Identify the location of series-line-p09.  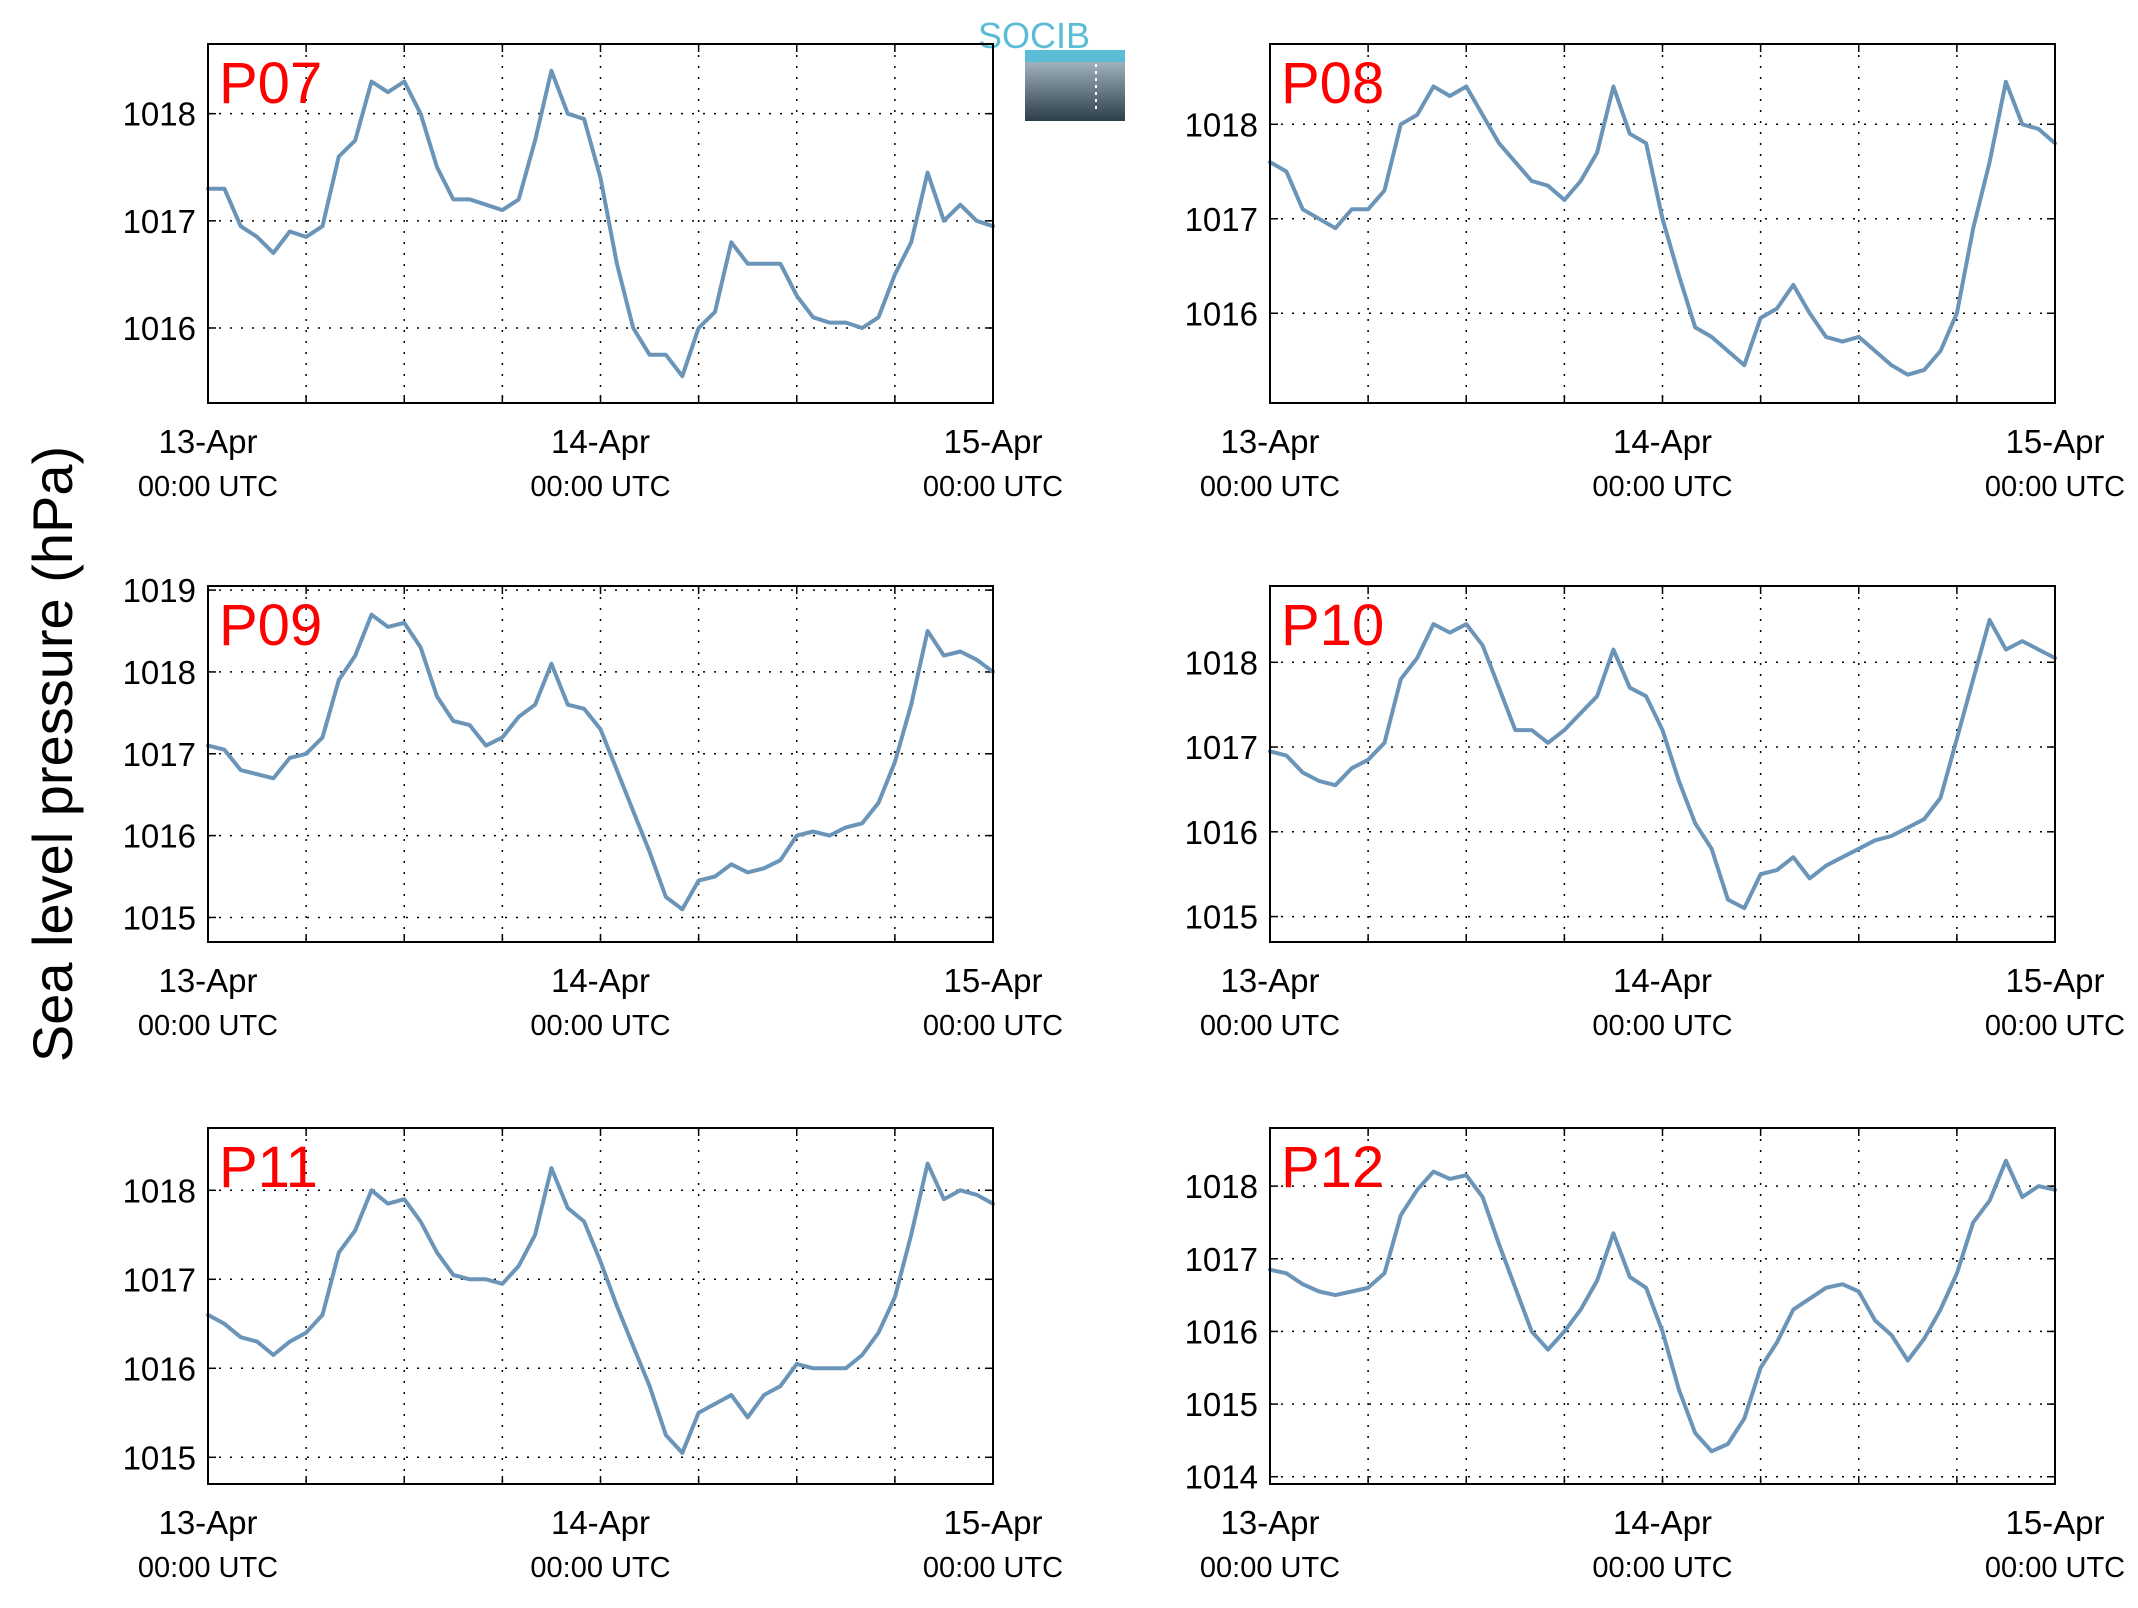
(600, 762).